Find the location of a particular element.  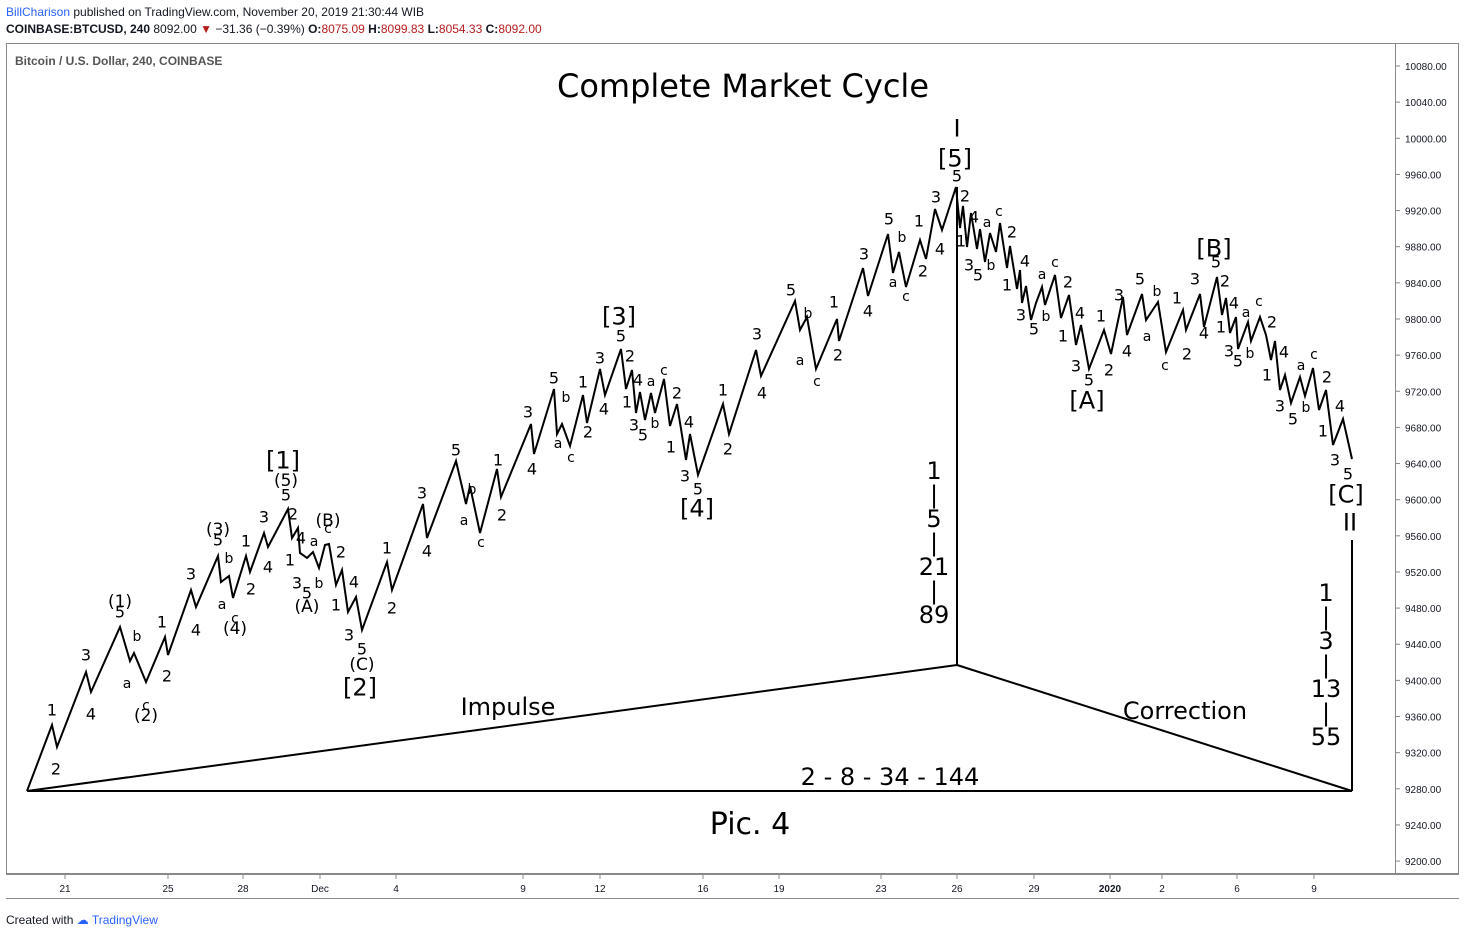

time-tick-label: 23 is located at coordinates (881, 889).